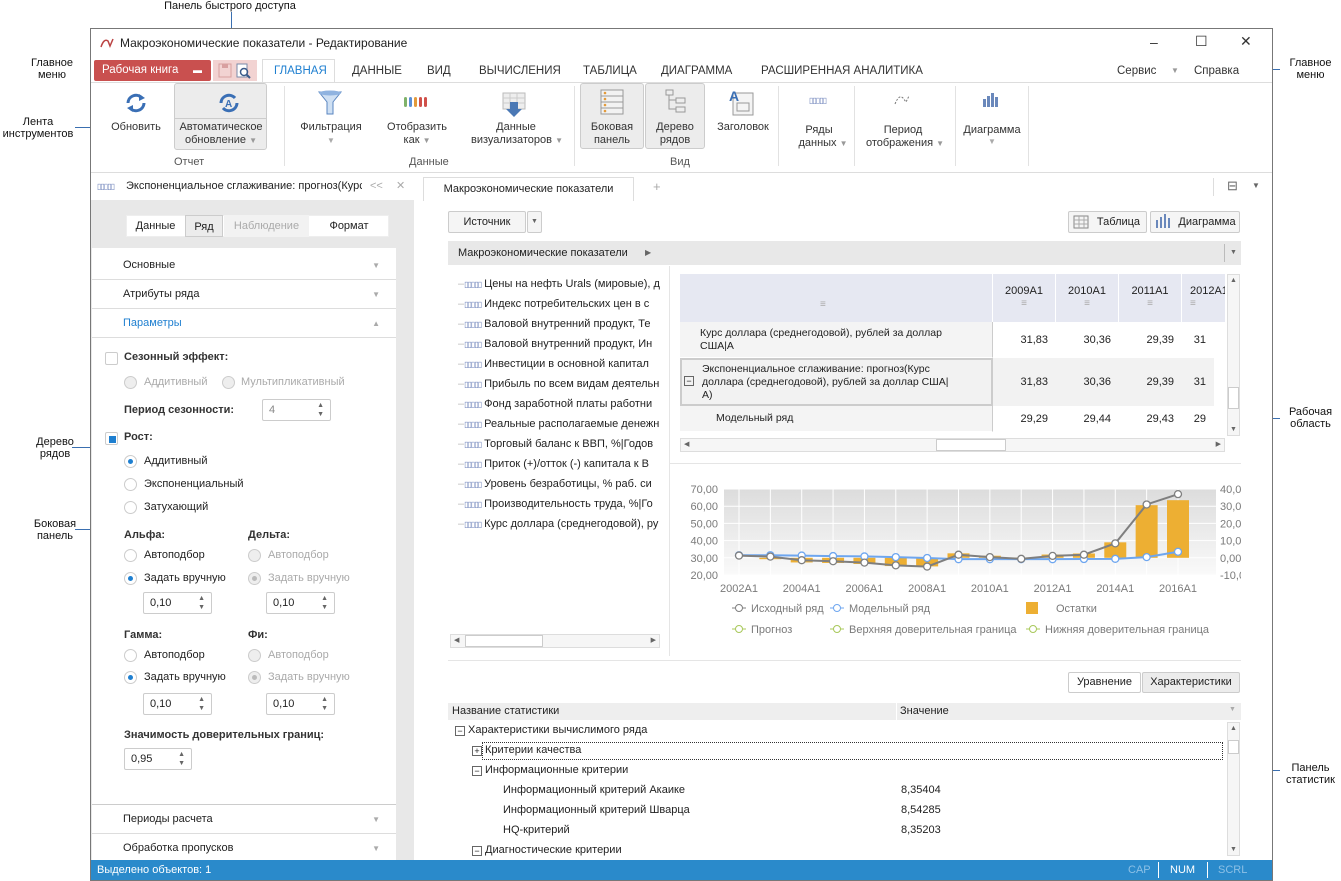 Image resolution: width=1341 pixels, height=881 pixels. I want to click on table-cell: 29,43, so click(1150, 419).